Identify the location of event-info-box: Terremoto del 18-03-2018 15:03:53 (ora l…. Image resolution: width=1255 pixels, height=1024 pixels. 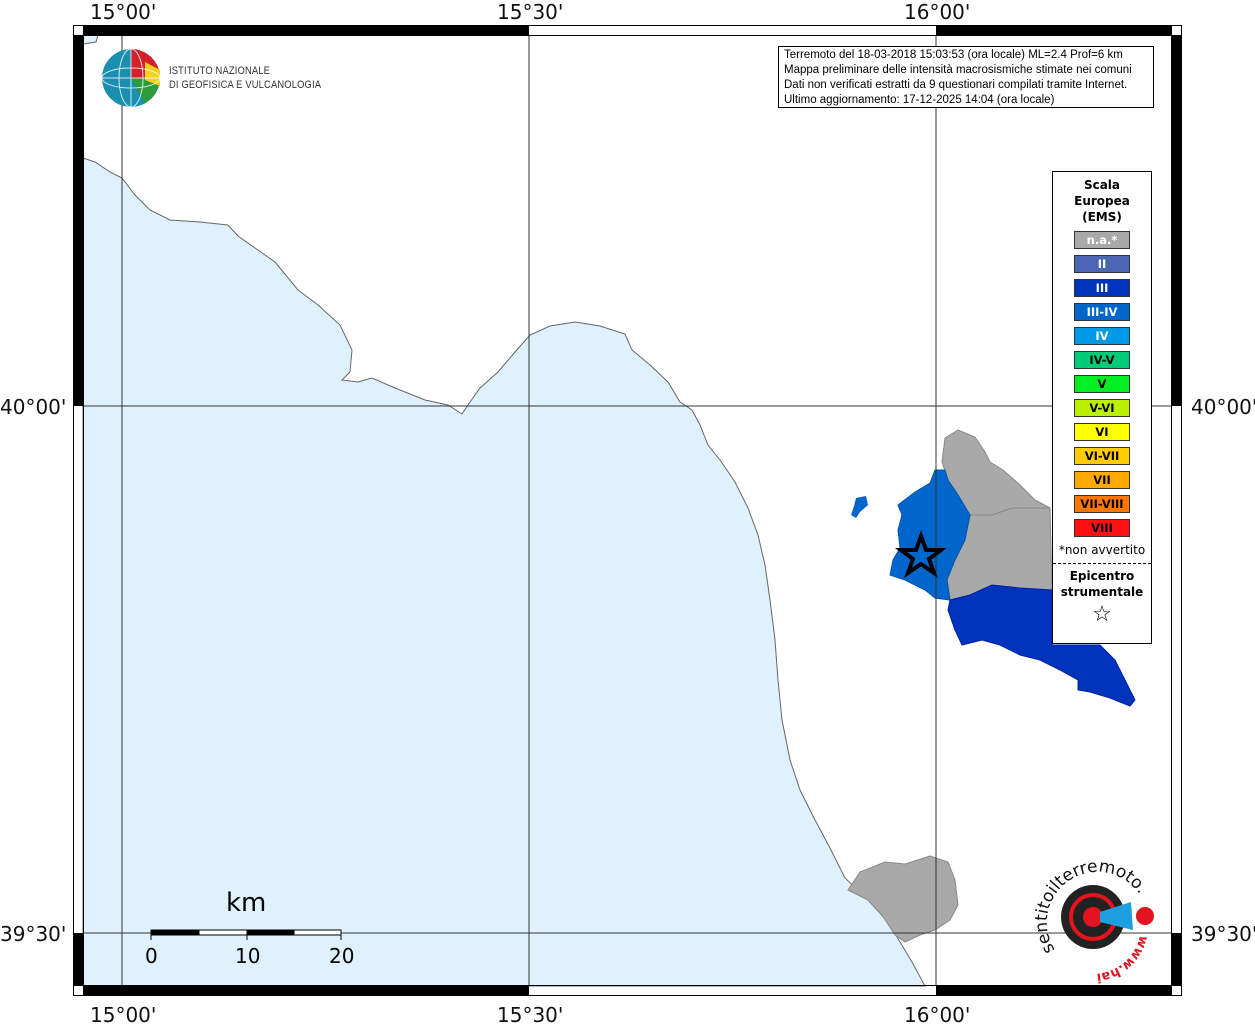
(966, 77).